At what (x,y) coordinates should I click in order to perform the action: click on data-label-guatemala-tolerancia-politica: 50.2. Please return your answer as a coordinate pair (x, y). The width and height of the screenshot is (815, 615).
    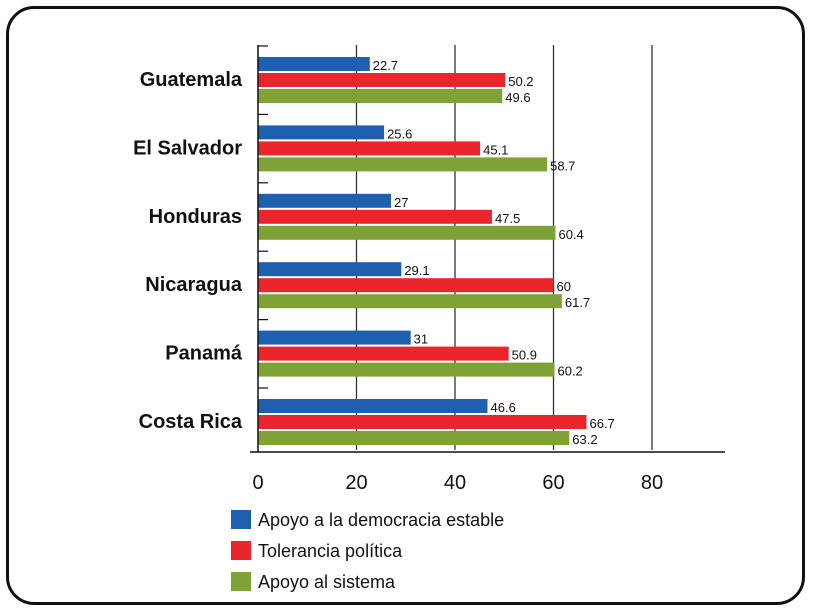
    Looking at the image, I should click on (520, 81).